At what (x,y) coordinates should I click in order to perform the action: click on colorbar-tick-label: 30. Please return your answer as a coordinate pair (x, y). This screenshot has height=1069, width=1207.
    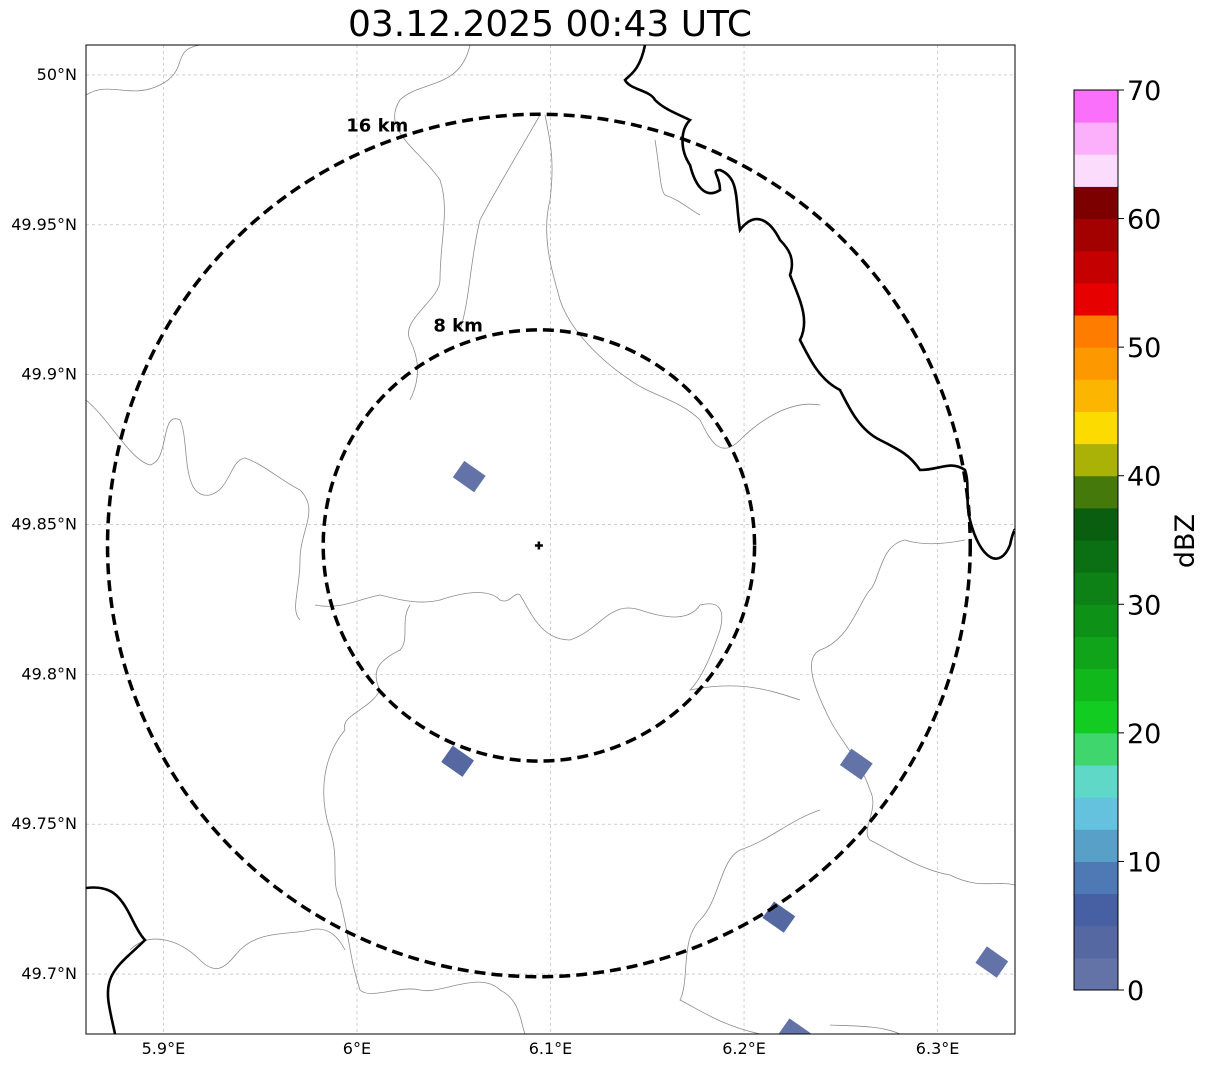
    Looking at the image, I should click on (1144, 605).